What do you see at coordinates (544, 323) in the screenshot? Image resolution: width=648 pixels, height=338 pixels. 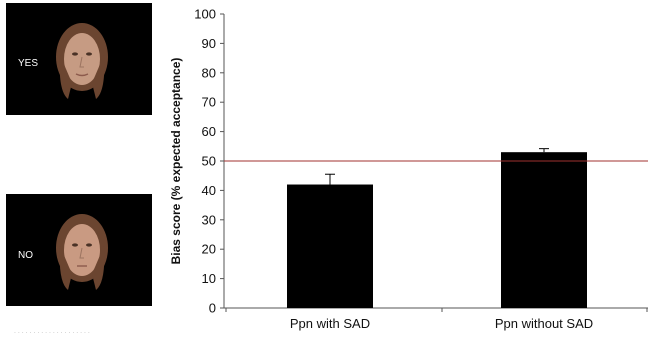 I see `x-tick-label: Ppn without SAD` at bounding box center [544, 323].